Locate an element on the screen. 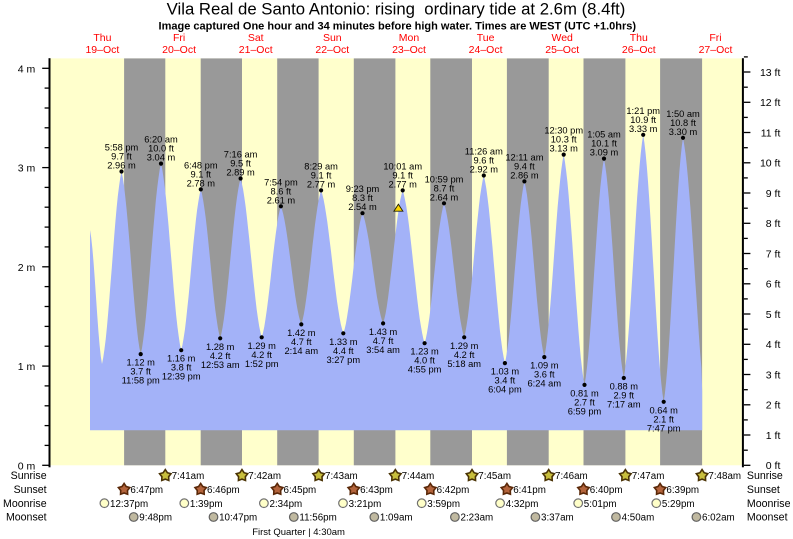 This screenshot has width=793, height=539. svg-text: 3.09 m is located at coordinates (604, 153).